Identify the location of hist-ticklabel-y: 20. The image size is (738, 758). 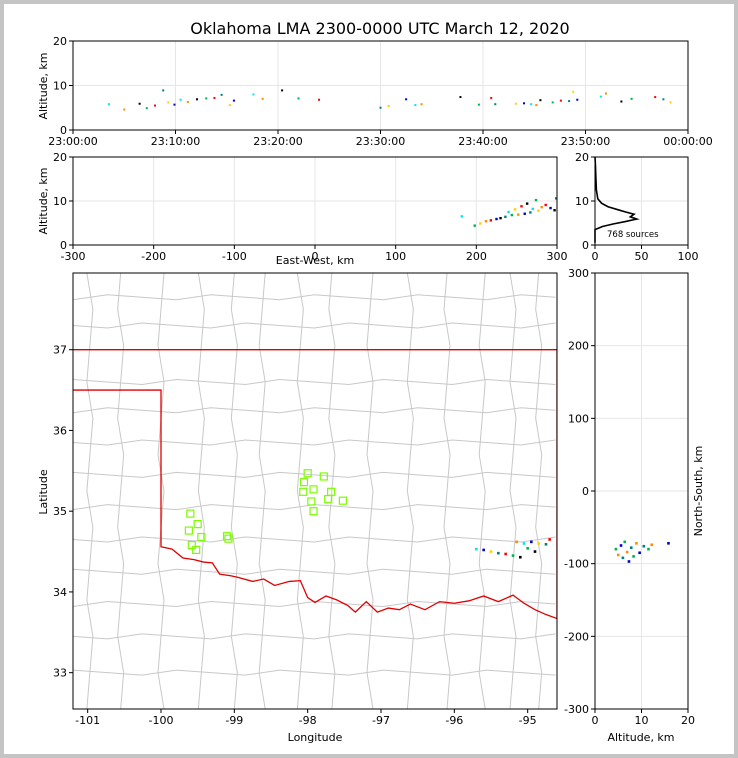
(582, 157).